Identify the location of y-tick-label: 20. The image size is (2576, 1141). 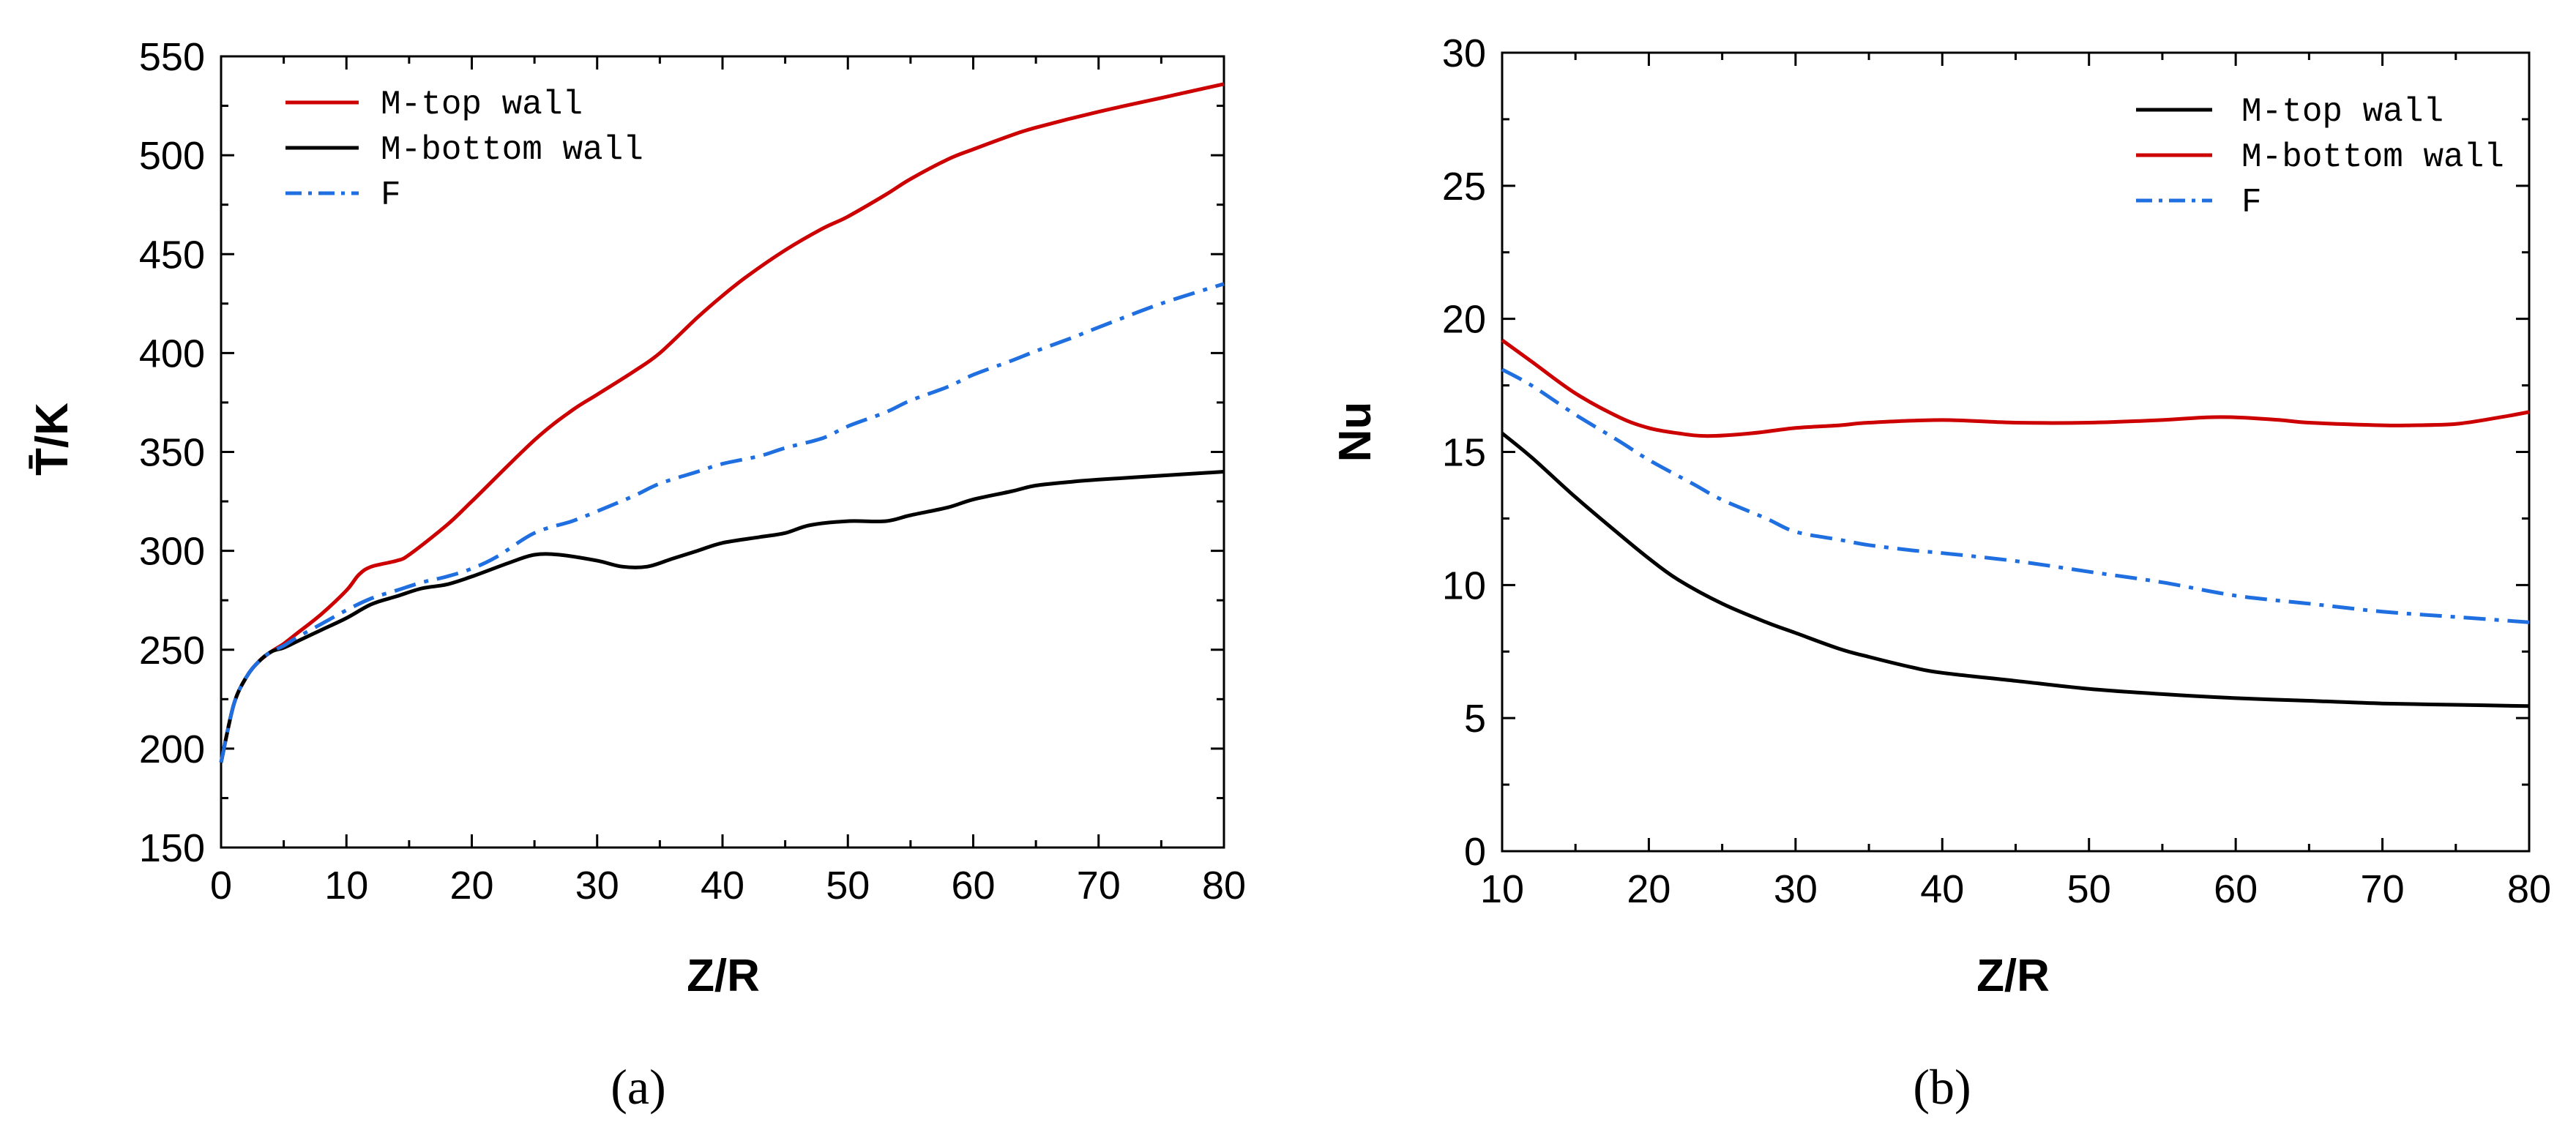
(1464, 320).